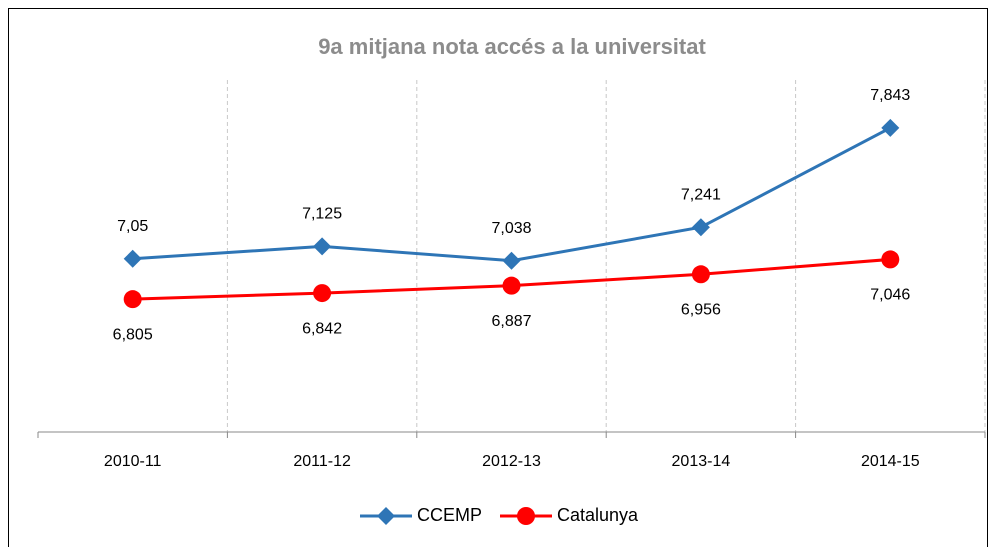  What do you see at coordinates (132, 226) in the screenshot?
I see `data-label: 7,05` at bounding box center [132, 226].